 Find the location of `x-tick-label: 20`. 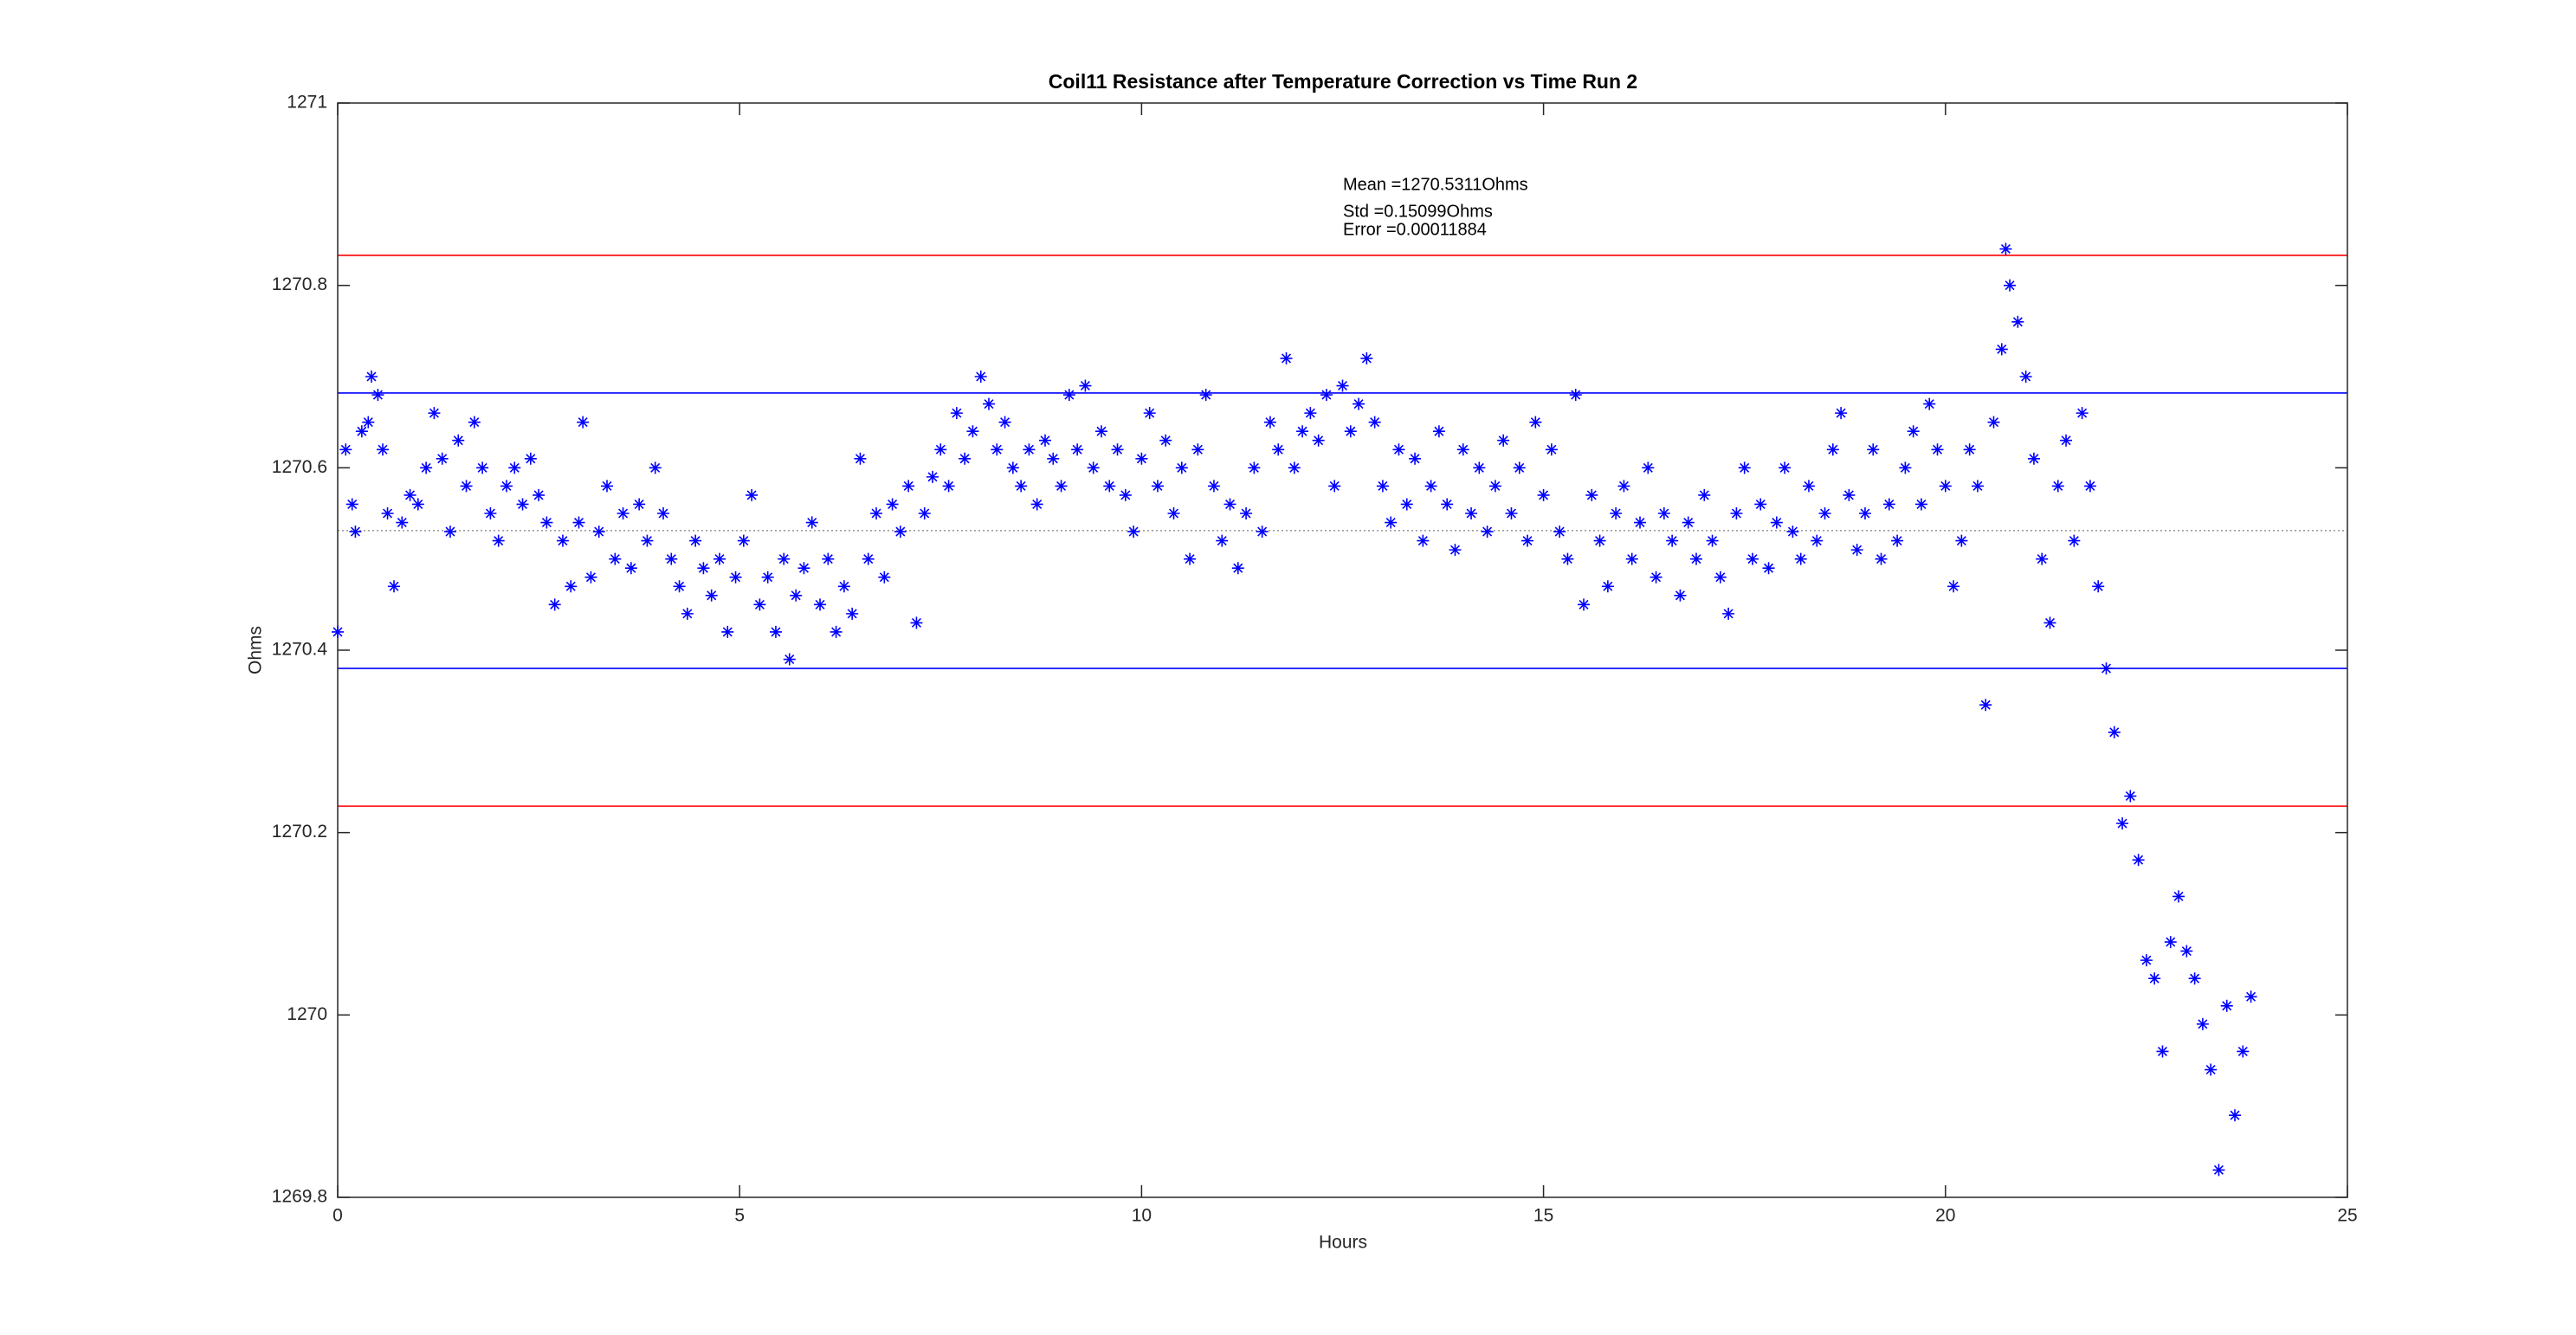

x-tick-label: 20 is located at coordinates (1945, 1216).